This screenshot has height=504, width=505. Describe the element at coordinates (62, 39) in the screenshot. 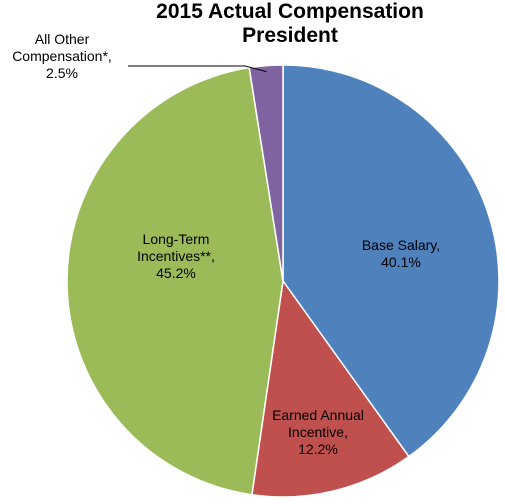

I see `slice-label-4-line-1: All Other` at that location.